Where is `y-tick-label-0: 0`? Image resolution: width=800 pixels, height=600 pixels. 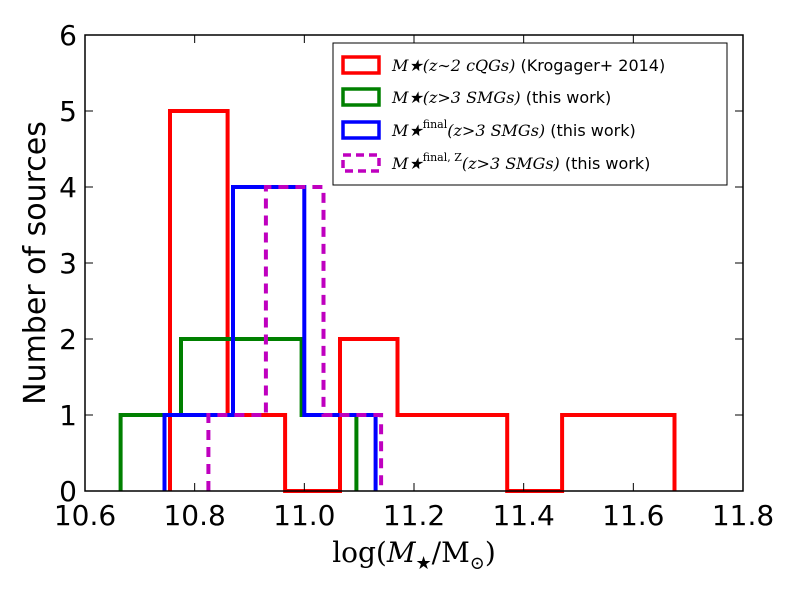
y-tick-label-0: 0 is located at coordinates (68, 491).